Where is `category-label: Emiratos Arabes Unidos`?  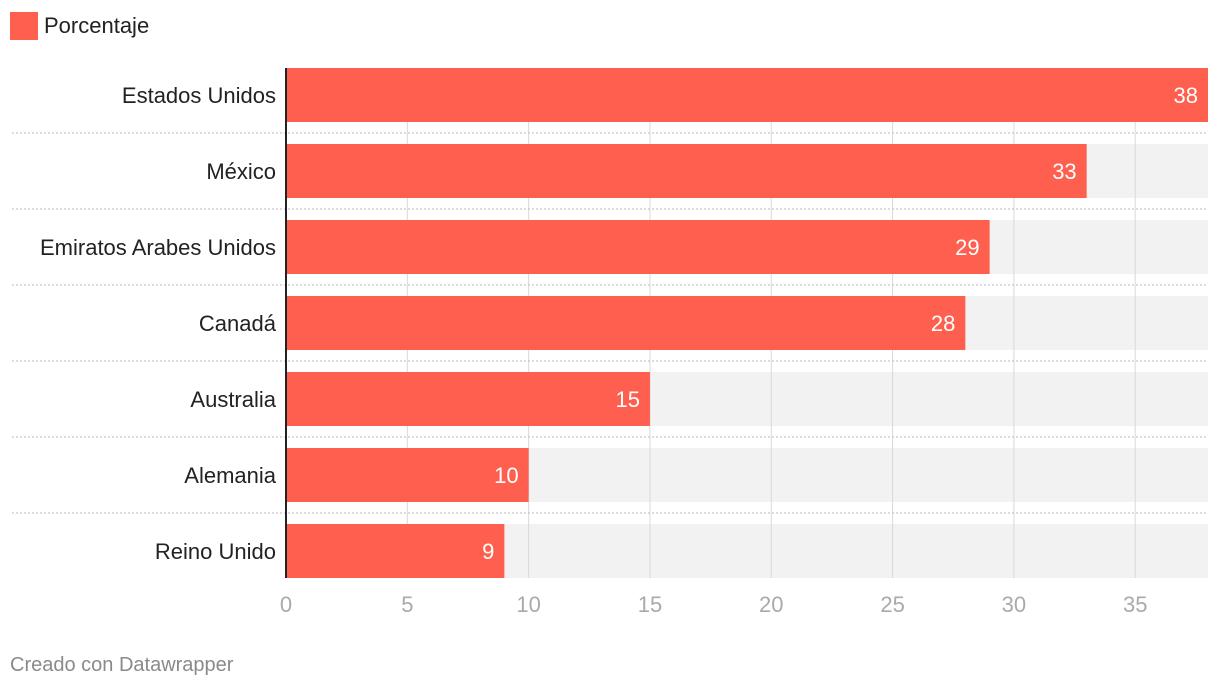 category-label: Emiratos Arabes Unidos is located at coordinates (158, 247).